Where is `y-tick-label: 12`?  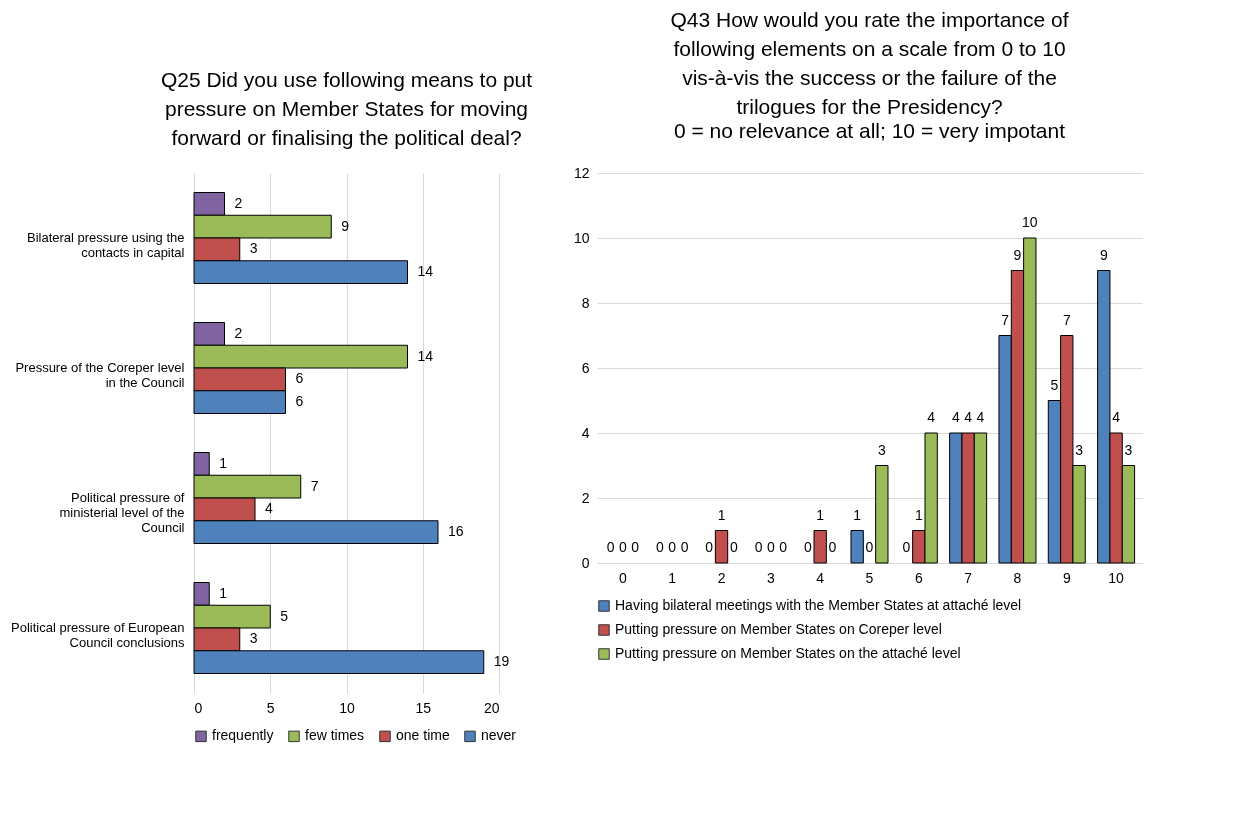
y-tick-label: 12 is located at coordinates (581, 172).